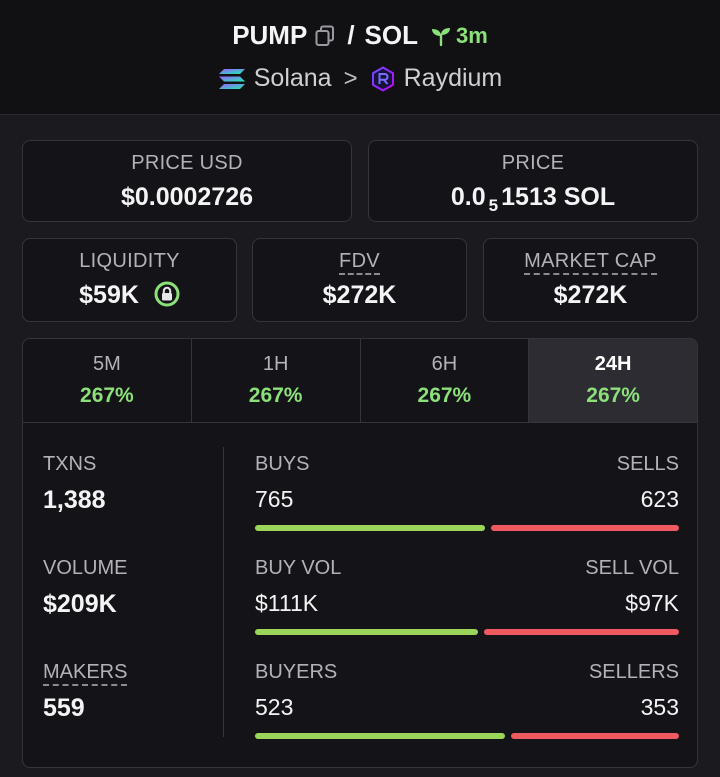 Image resolution: width=720 pixels, height=777 pixels. I want to click on buyers-sellers-ratio: BUYERS SELLERS 523 353, so click(467, 700).